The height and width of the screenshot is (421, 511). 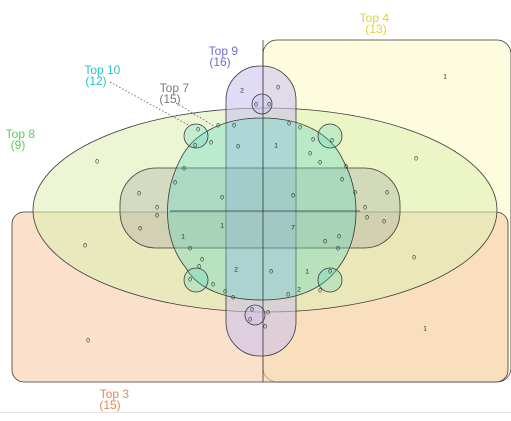 What do you see at coordinates (115, 399) in the screenshot?
I see `set-label-top3: Top 3 (15)` at bounding box center [115, 399].